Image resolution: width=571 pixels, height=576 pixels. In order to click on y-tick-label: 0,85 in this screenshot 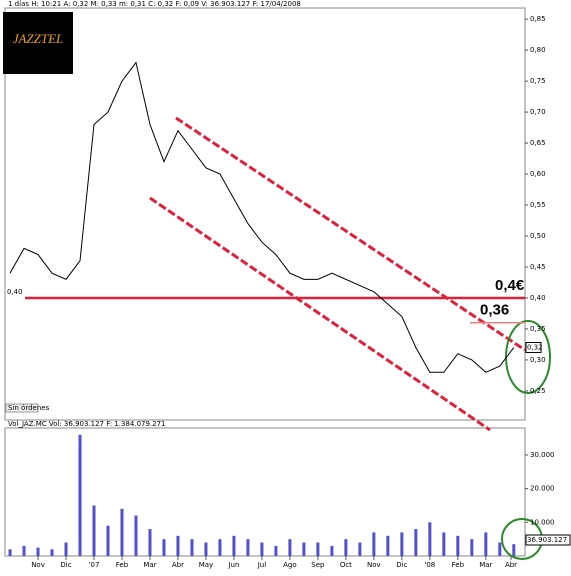, I will do `click(538, 19)`.